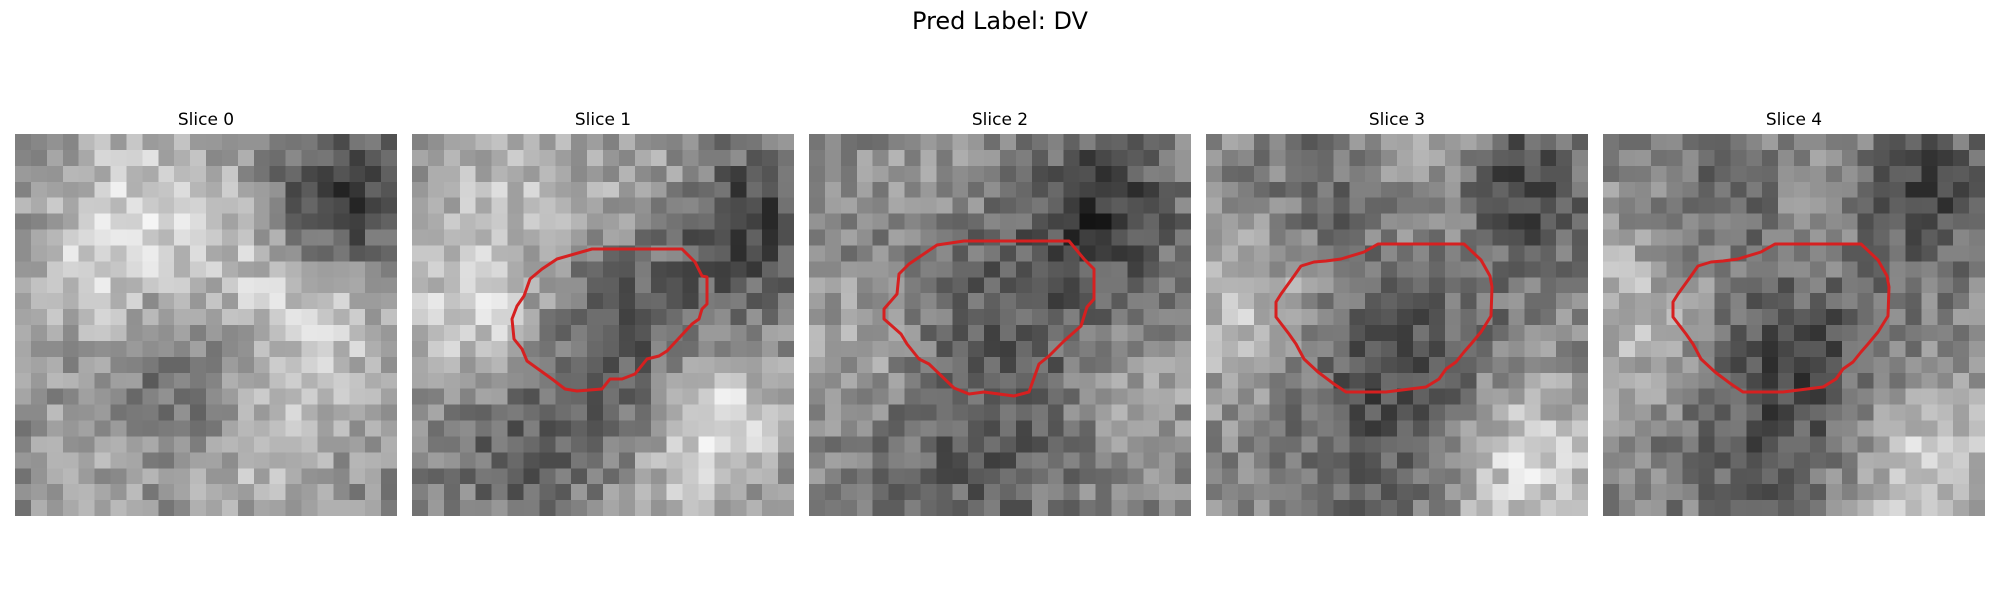 Image resolution: width=2000 pixels, height=600 pixels. I want to click on slice-title: Slice 3, so click(1397, 120).